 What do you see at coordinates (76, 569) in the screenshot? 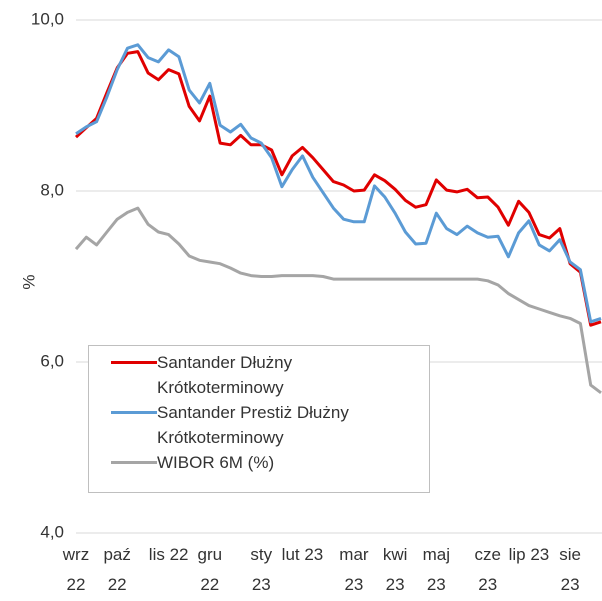
I see `x-tick-label: wrz 22` at bounding box center [76, 569].